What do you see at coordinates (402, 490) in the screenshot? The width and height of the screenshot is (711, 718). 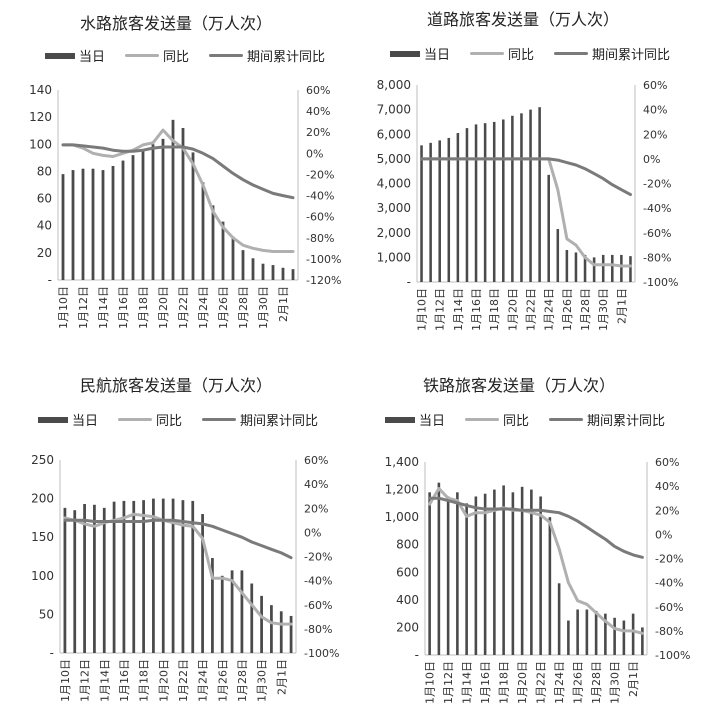 I see `y-tick-label-left: 1,200` at bounding box center [402, 490].